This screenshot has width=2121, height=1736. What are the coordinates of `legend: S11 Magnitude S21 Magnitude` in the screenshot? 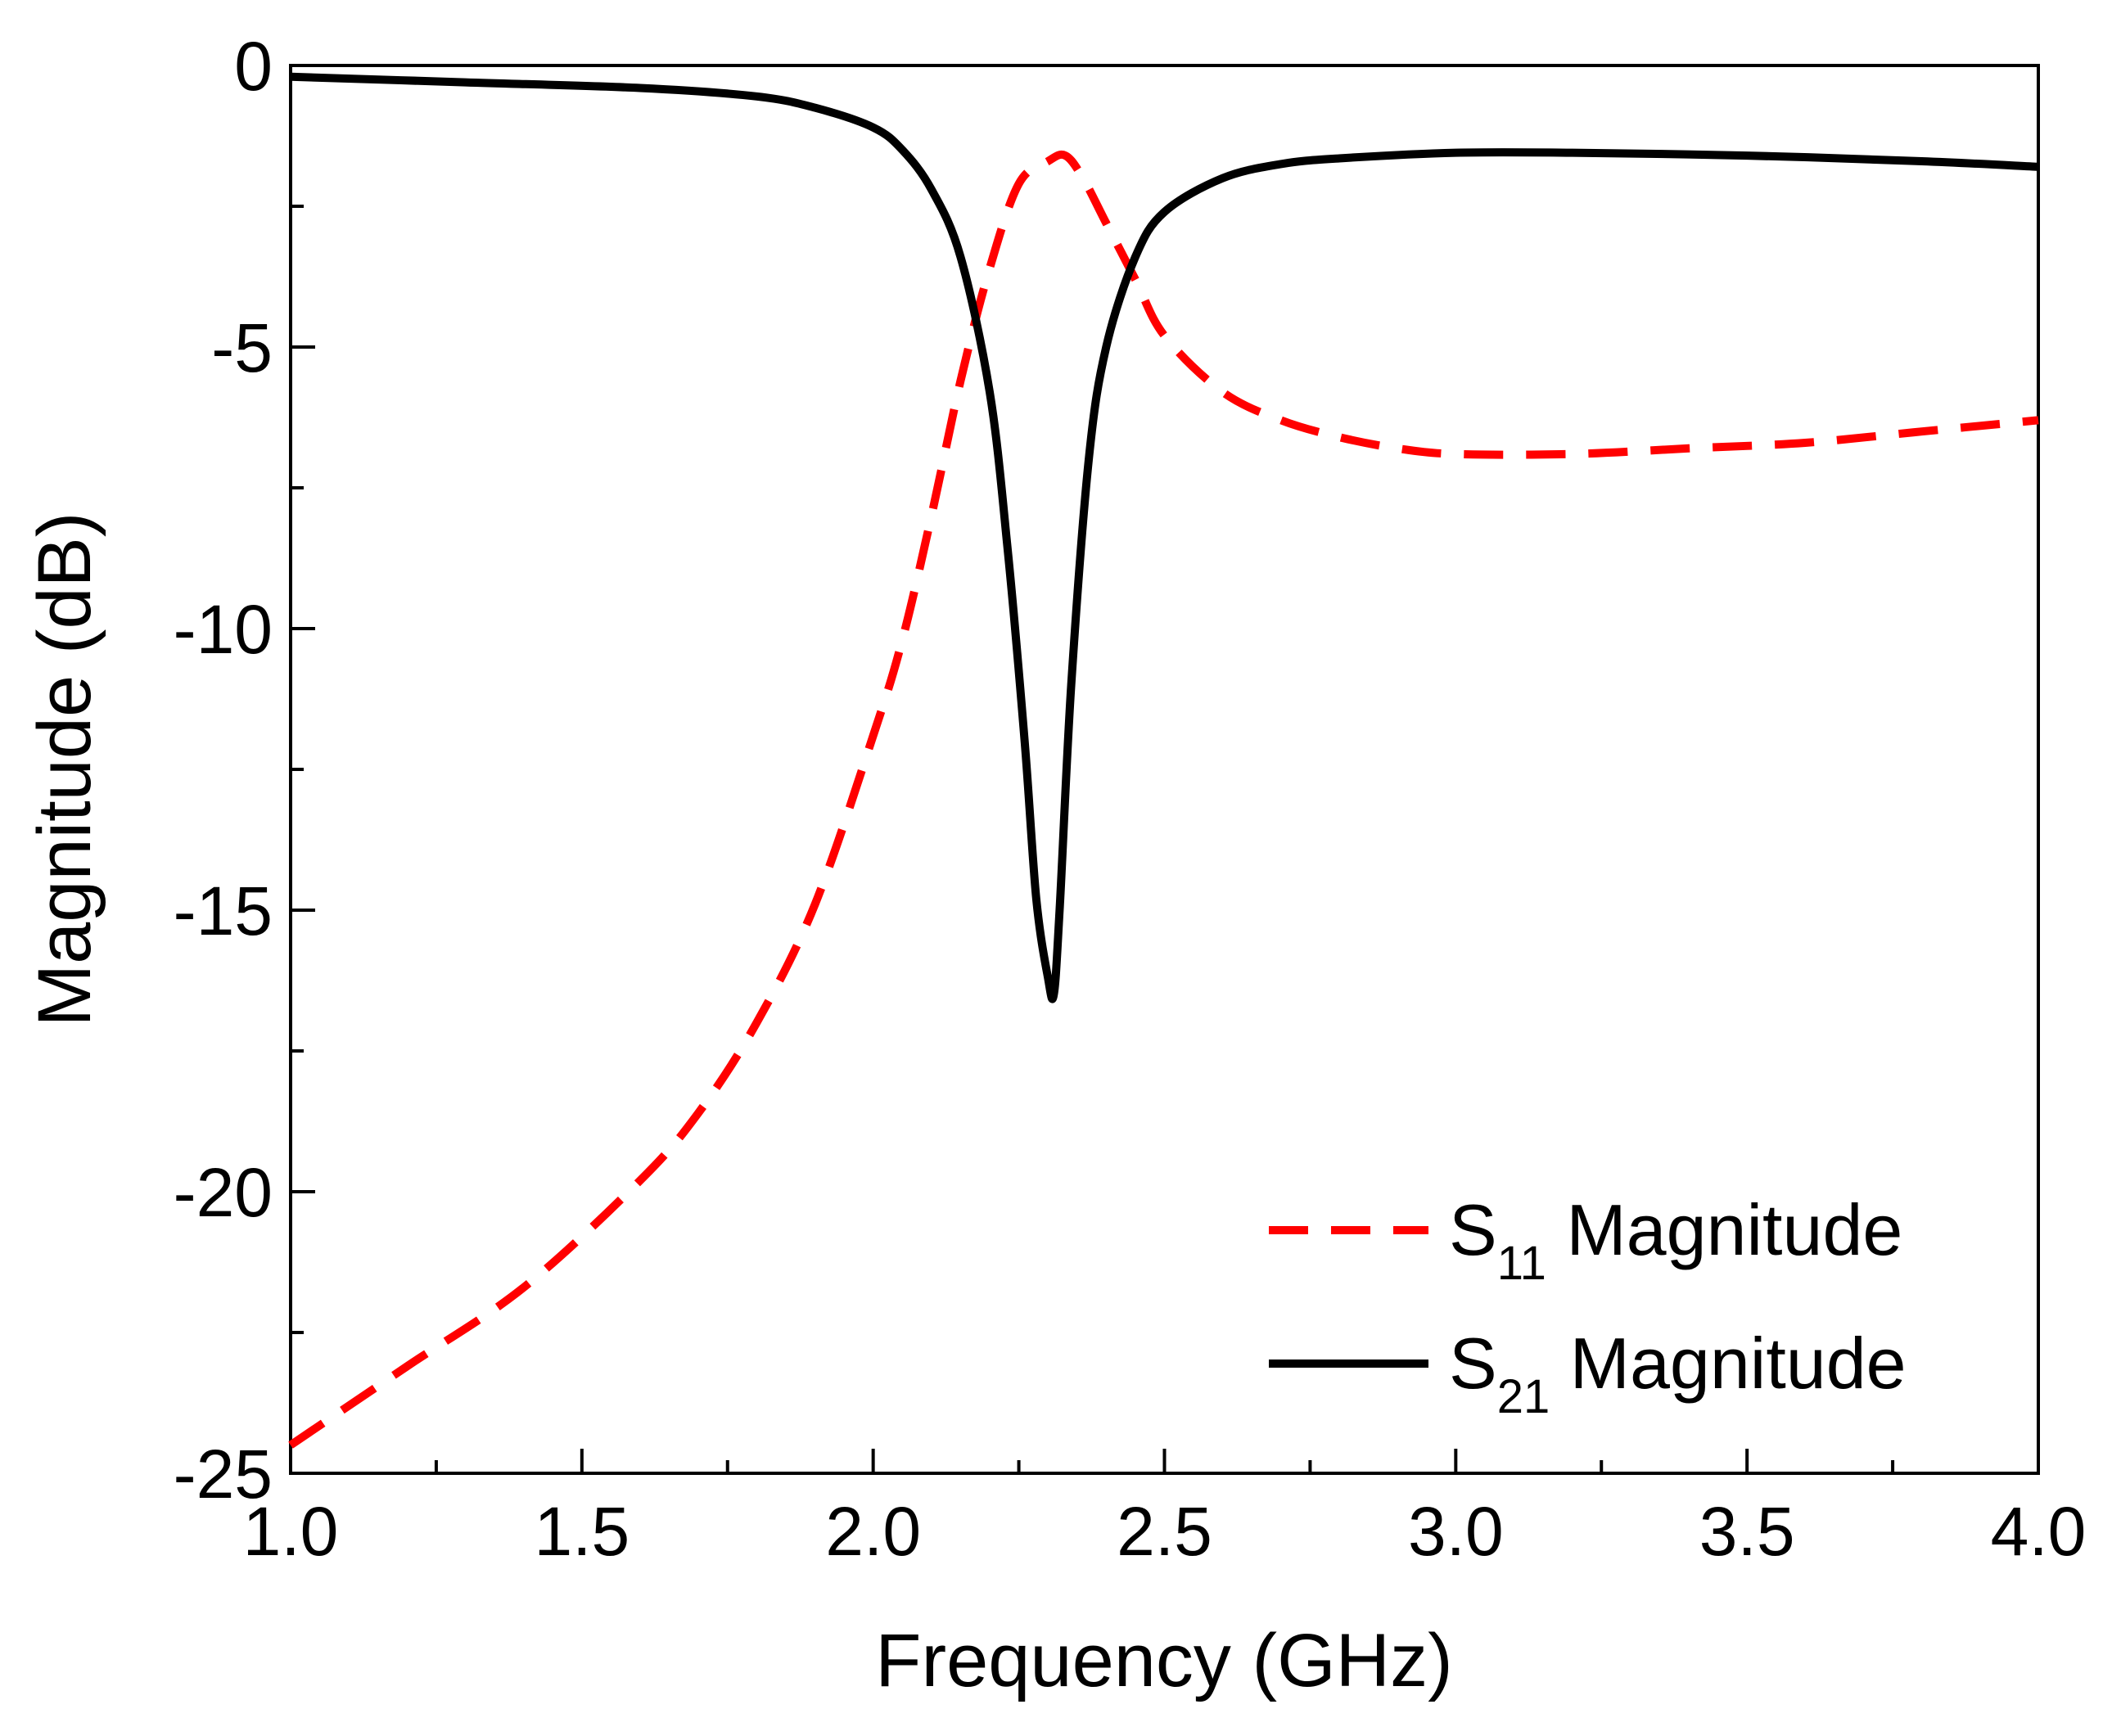 It's located at (1588, 1306).